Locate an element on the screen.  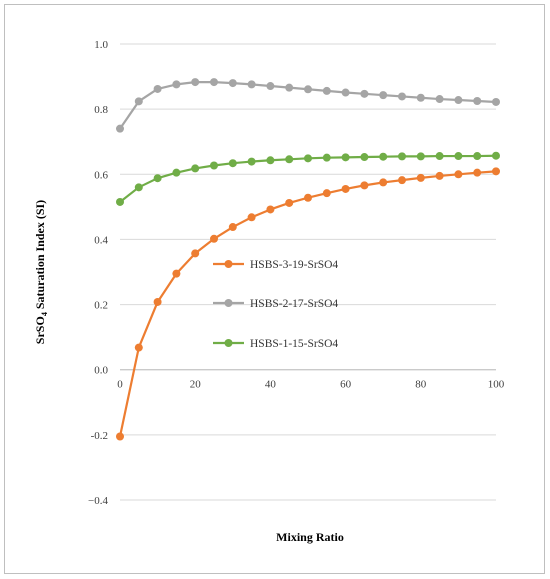
y-axis-title: SrSO4 Saturation Index (SI) is located at coordinates (41, 272).